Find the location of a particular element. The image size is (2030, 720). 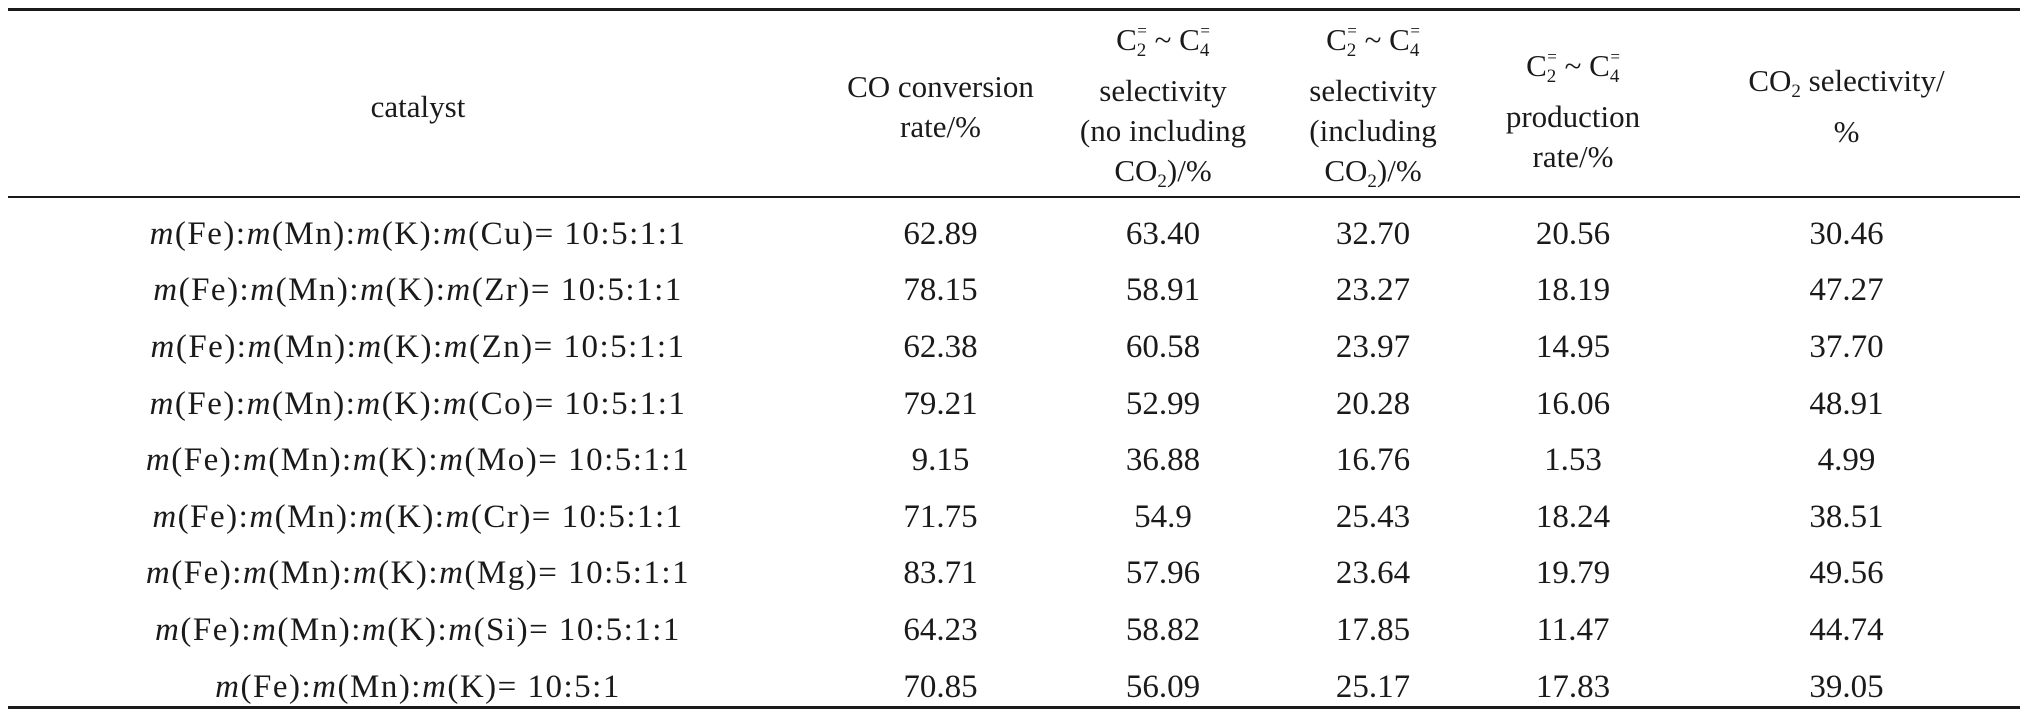

cell-selectivity-no-co2: 58.91 is located at coordinates (1163, 290).